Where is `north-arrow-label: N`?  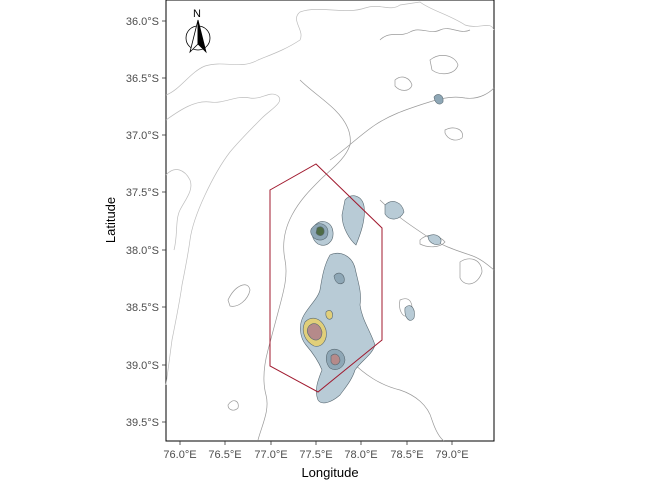 north-arrow-label: N is located at coordinates (197, 14).